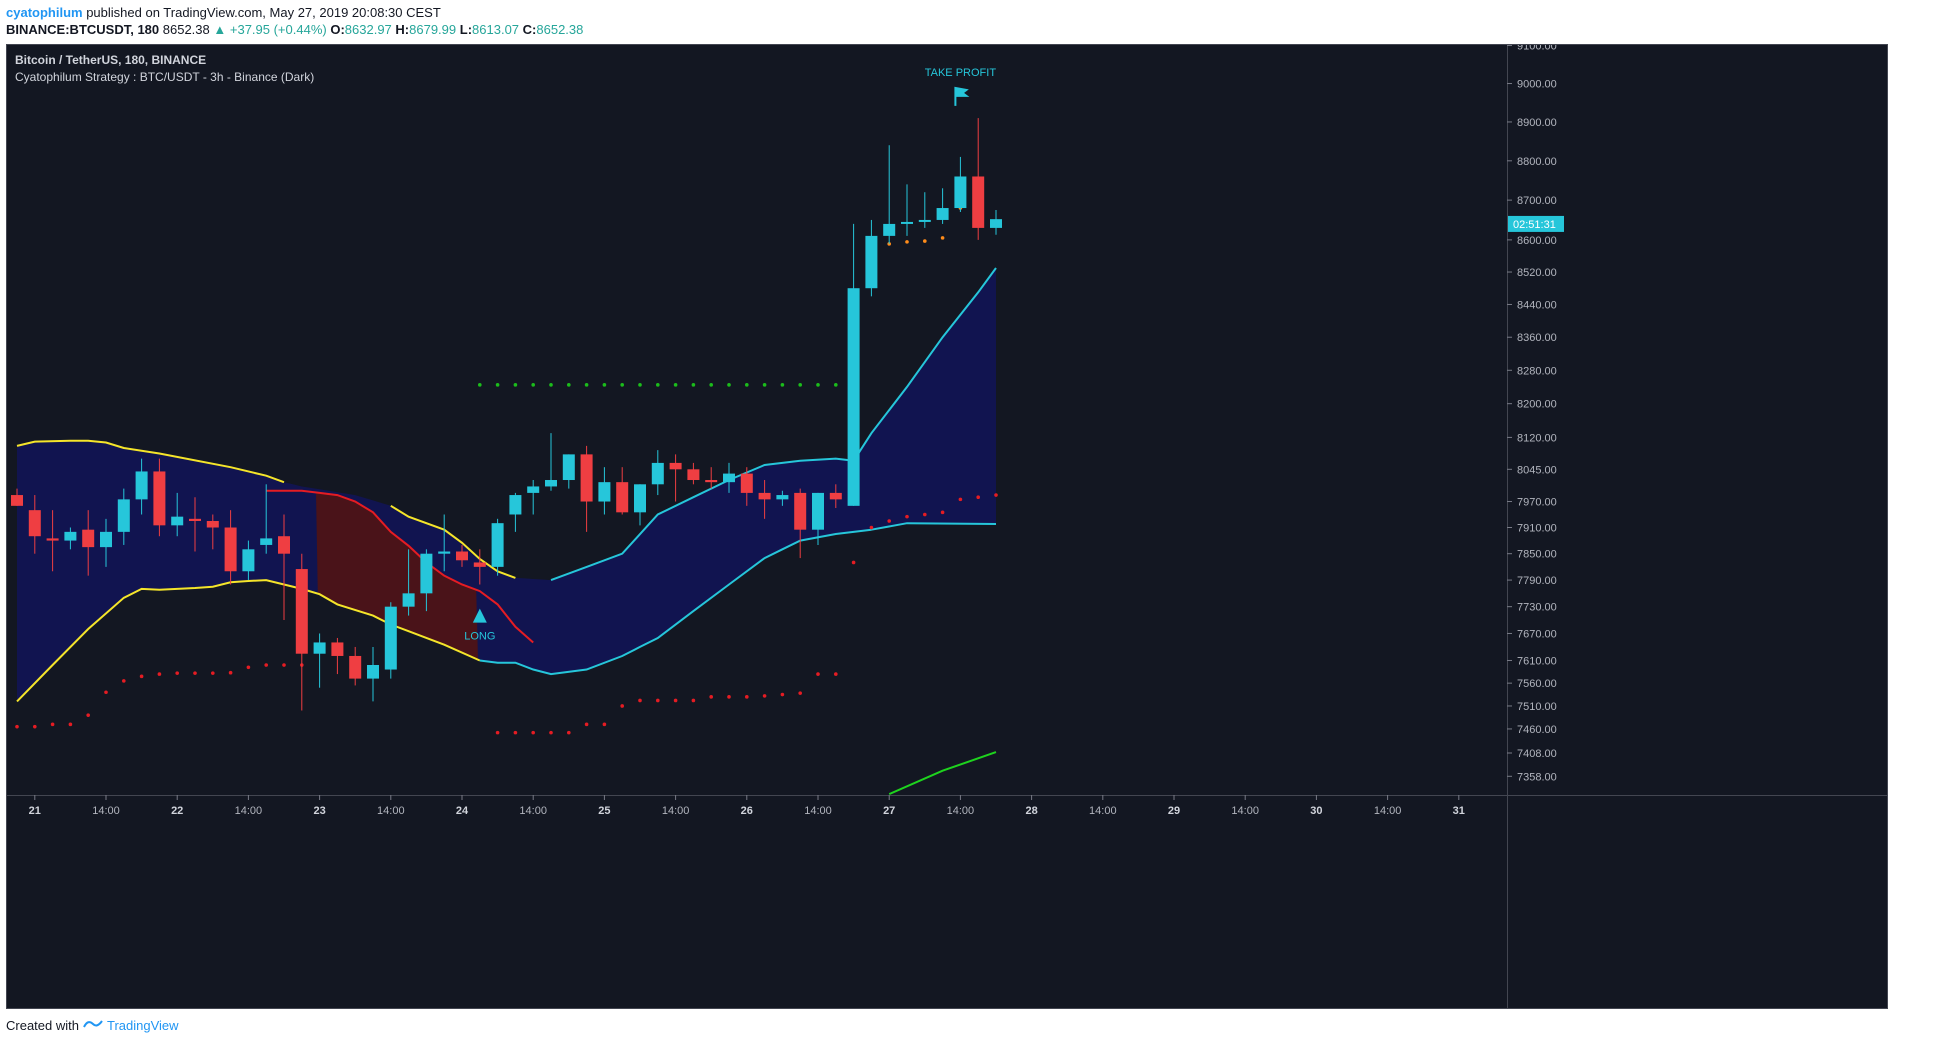 The image size is (1952, 1045). I want to click on bear-cloud, so click(397, 576).